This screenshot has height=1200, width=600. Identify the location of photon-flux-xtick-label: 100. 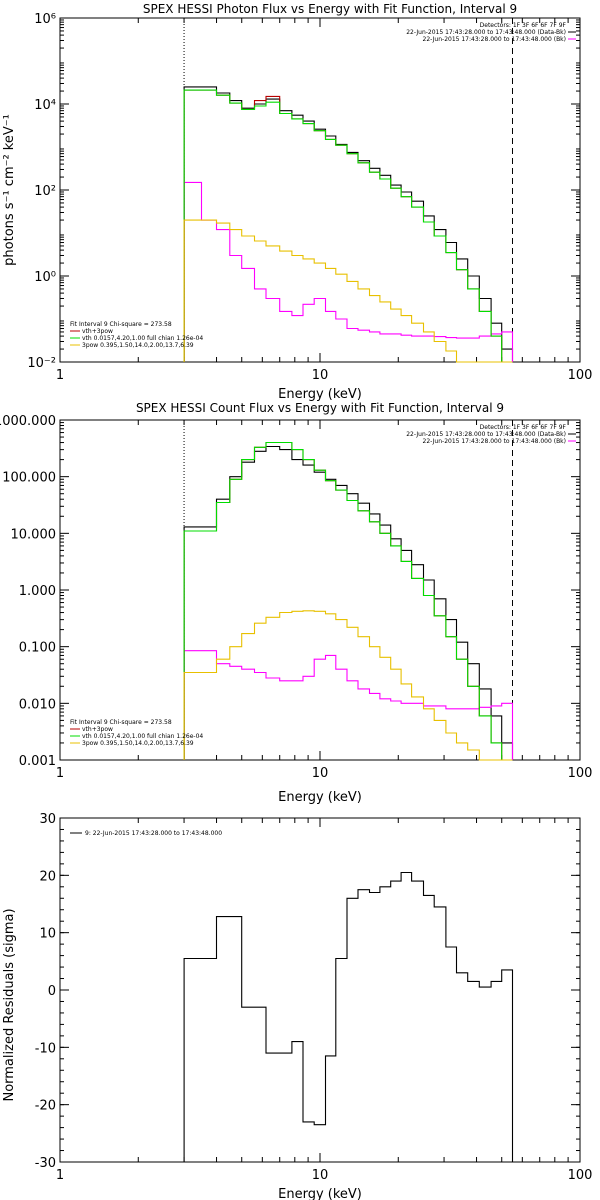
(580, 375).